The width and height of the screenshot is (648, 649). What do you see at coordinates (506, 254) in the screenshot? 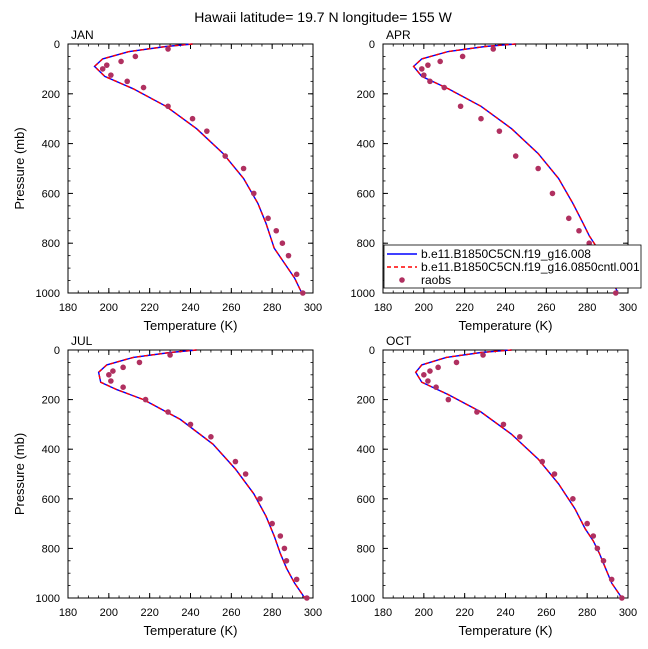
I see `legend-entry: b.e11.B1850C5CN.f19_g16.008` at bounding box center [506, 254].